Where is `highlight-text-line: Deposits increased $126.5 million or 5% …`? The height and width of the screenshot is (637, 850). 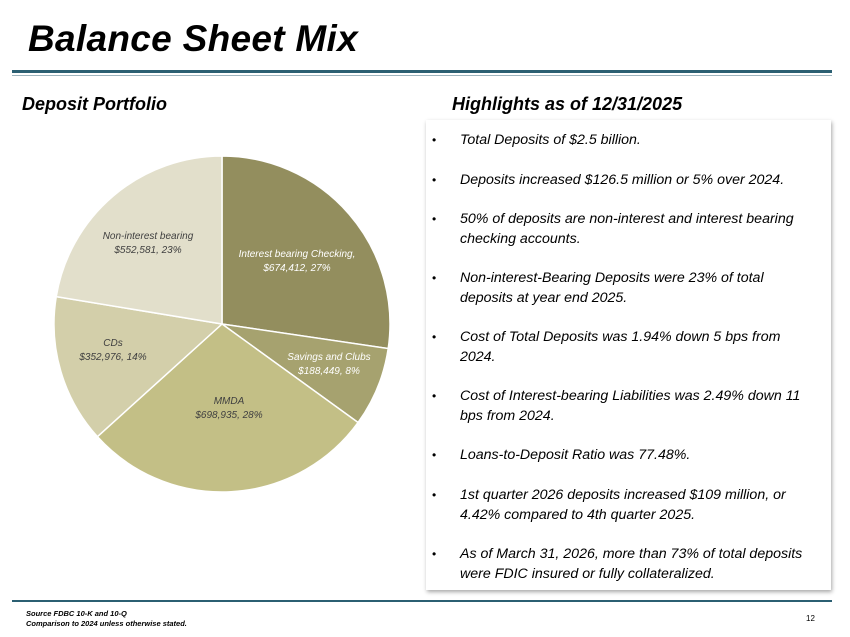
highlight-text-line: Deposits increased $126.5 million or 5% … is located at coordinates (622, 180).